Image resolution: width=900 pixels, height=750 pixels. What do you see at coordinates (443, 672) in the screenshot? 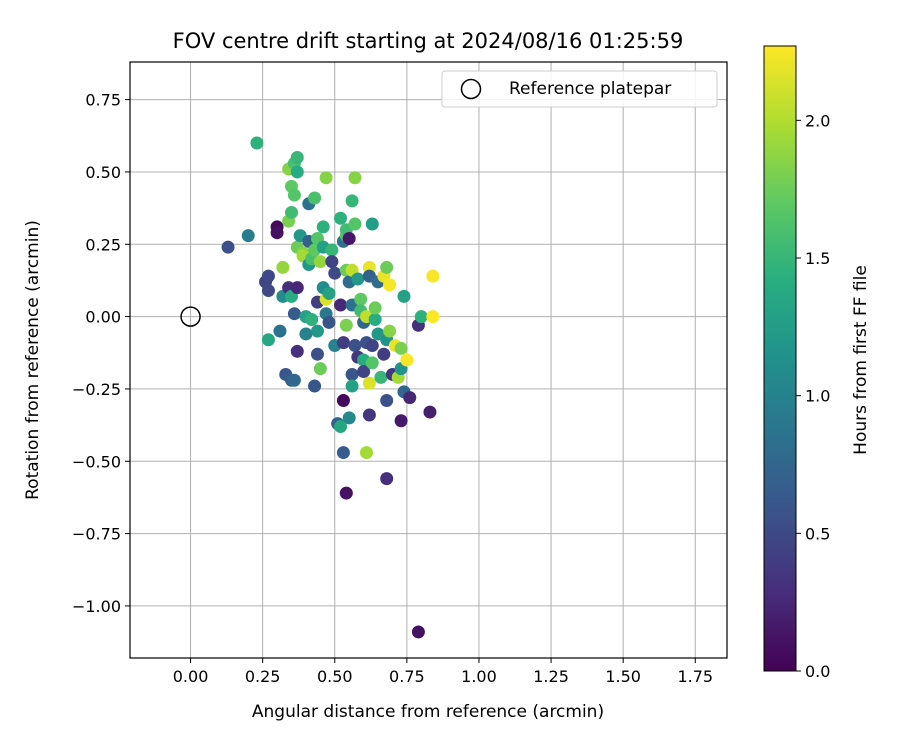
I see `x-axis-ticks: 0.00 0.25 0.50 0.75 1.00 1.25 1.50 1.75` at bounding box center [443, 672].